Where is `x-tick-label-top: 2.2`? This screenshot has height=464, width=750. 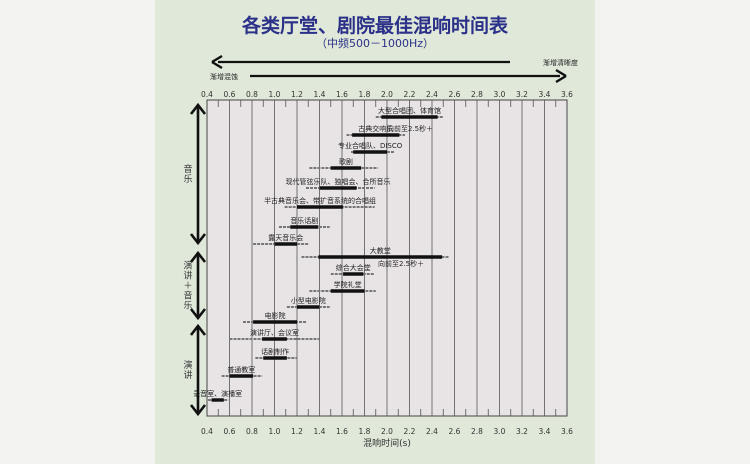
x-tick-label-top: 2.2 is located at coordinates (410, 94).